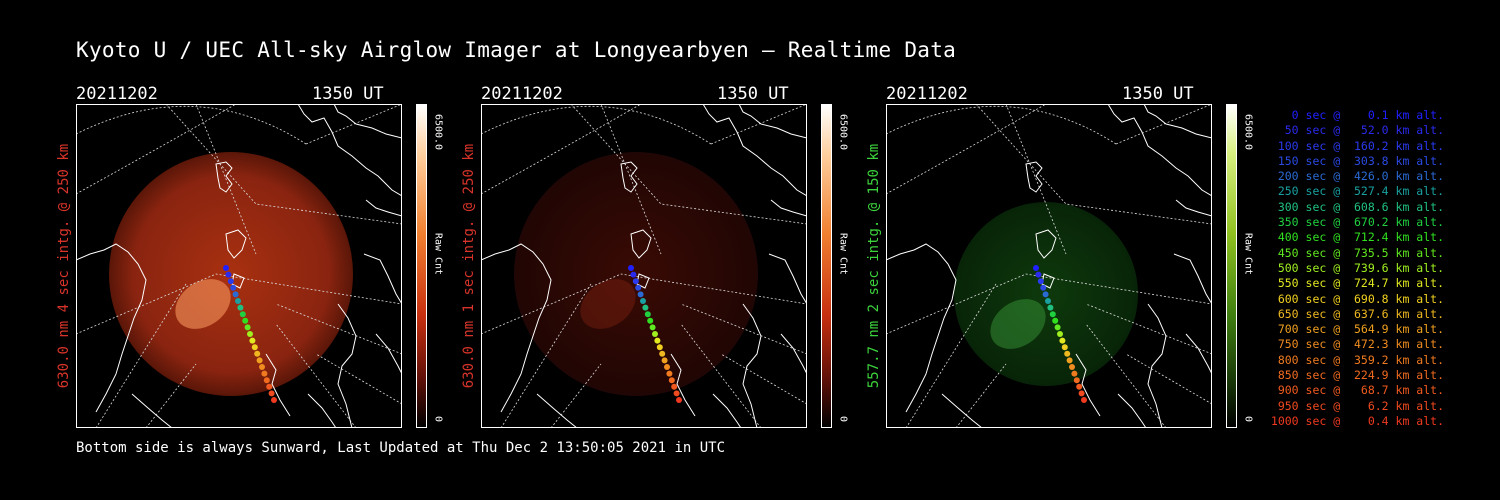 The height and width of the screenshot is (500, 1500). Describe the element at coordinates (1357, 298) in the screenshot. I see `legend-entry: 600 sec @ 690.8 km alt.` at that location.